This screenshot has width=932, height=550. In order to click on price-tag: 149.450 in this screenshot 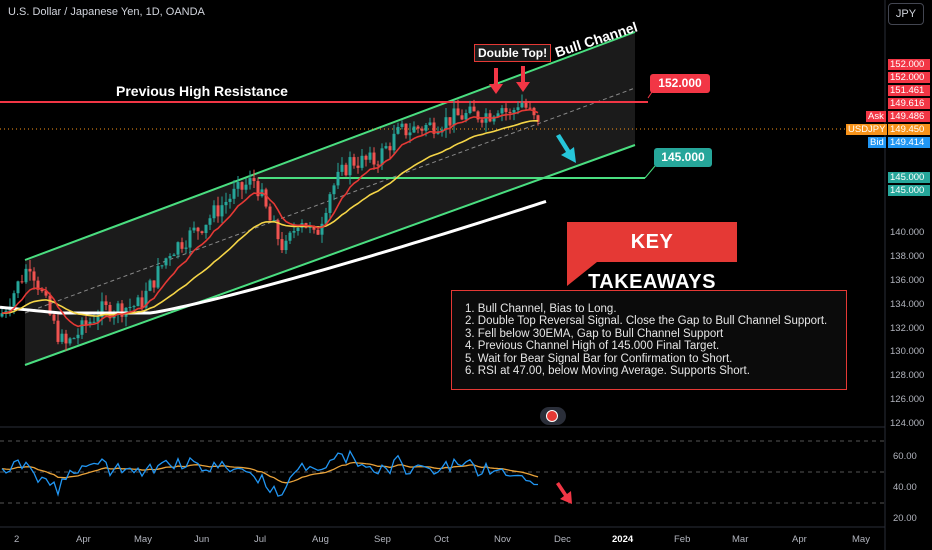, I will do `click(909, 129)`.